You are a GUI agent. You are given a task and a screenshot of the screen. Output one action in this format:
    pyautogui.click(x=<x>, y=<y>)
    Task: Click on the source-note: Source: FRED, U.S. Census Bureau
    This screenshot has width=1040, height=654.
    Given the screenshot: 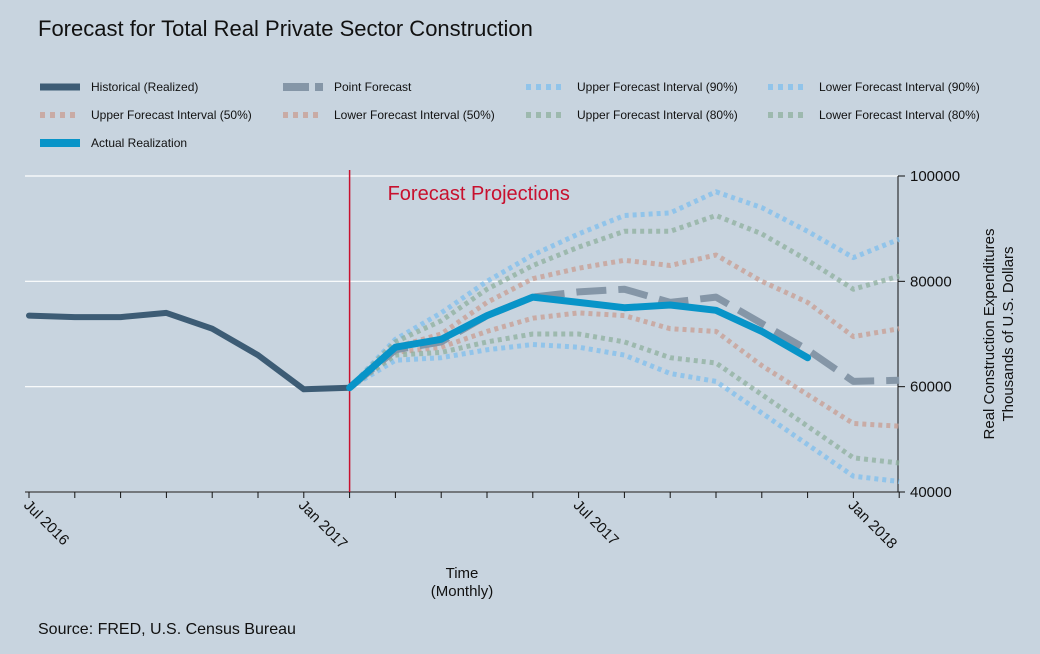 What is the action you would take?
    pyautogui.click(x=167, y=629)
    